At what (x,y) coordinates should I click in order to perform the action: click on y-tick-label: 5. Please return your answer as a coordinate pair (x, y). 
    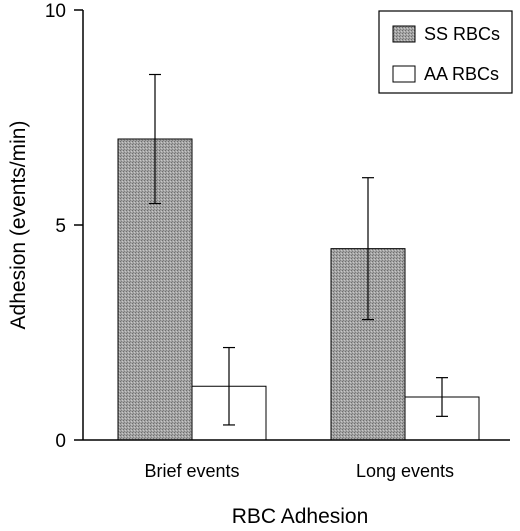
    Looking at the image, I should click on (60, 226).